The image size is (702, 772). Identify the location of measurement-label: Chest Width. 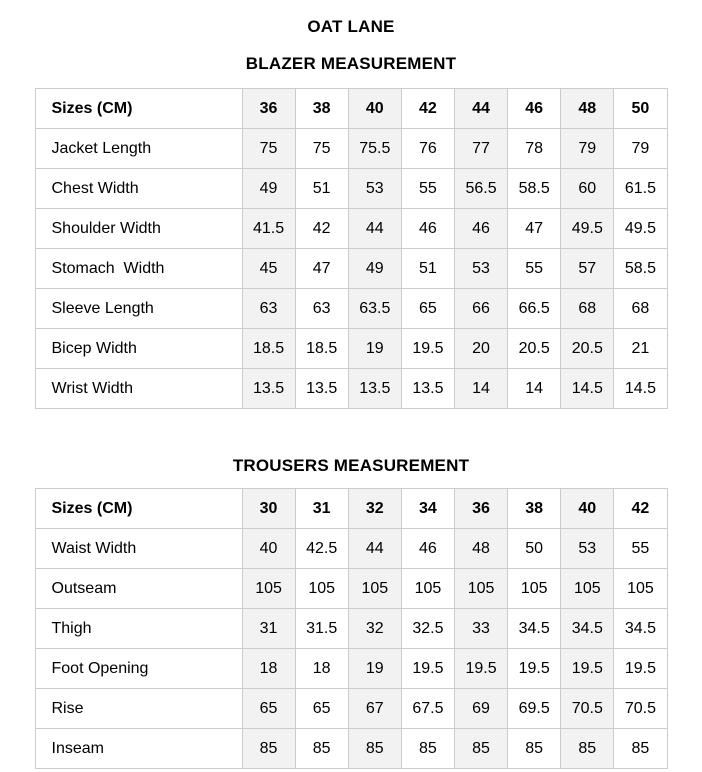
(138, 188).